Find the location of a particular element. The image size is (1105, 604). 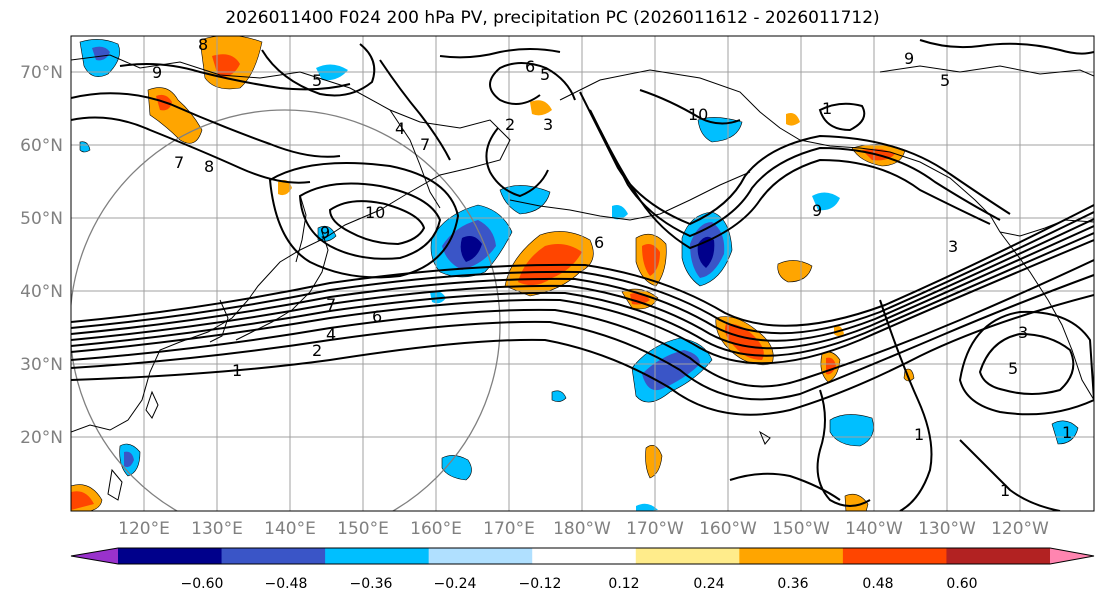

colorbar-extend-high is located at coordinates (1072, 556).